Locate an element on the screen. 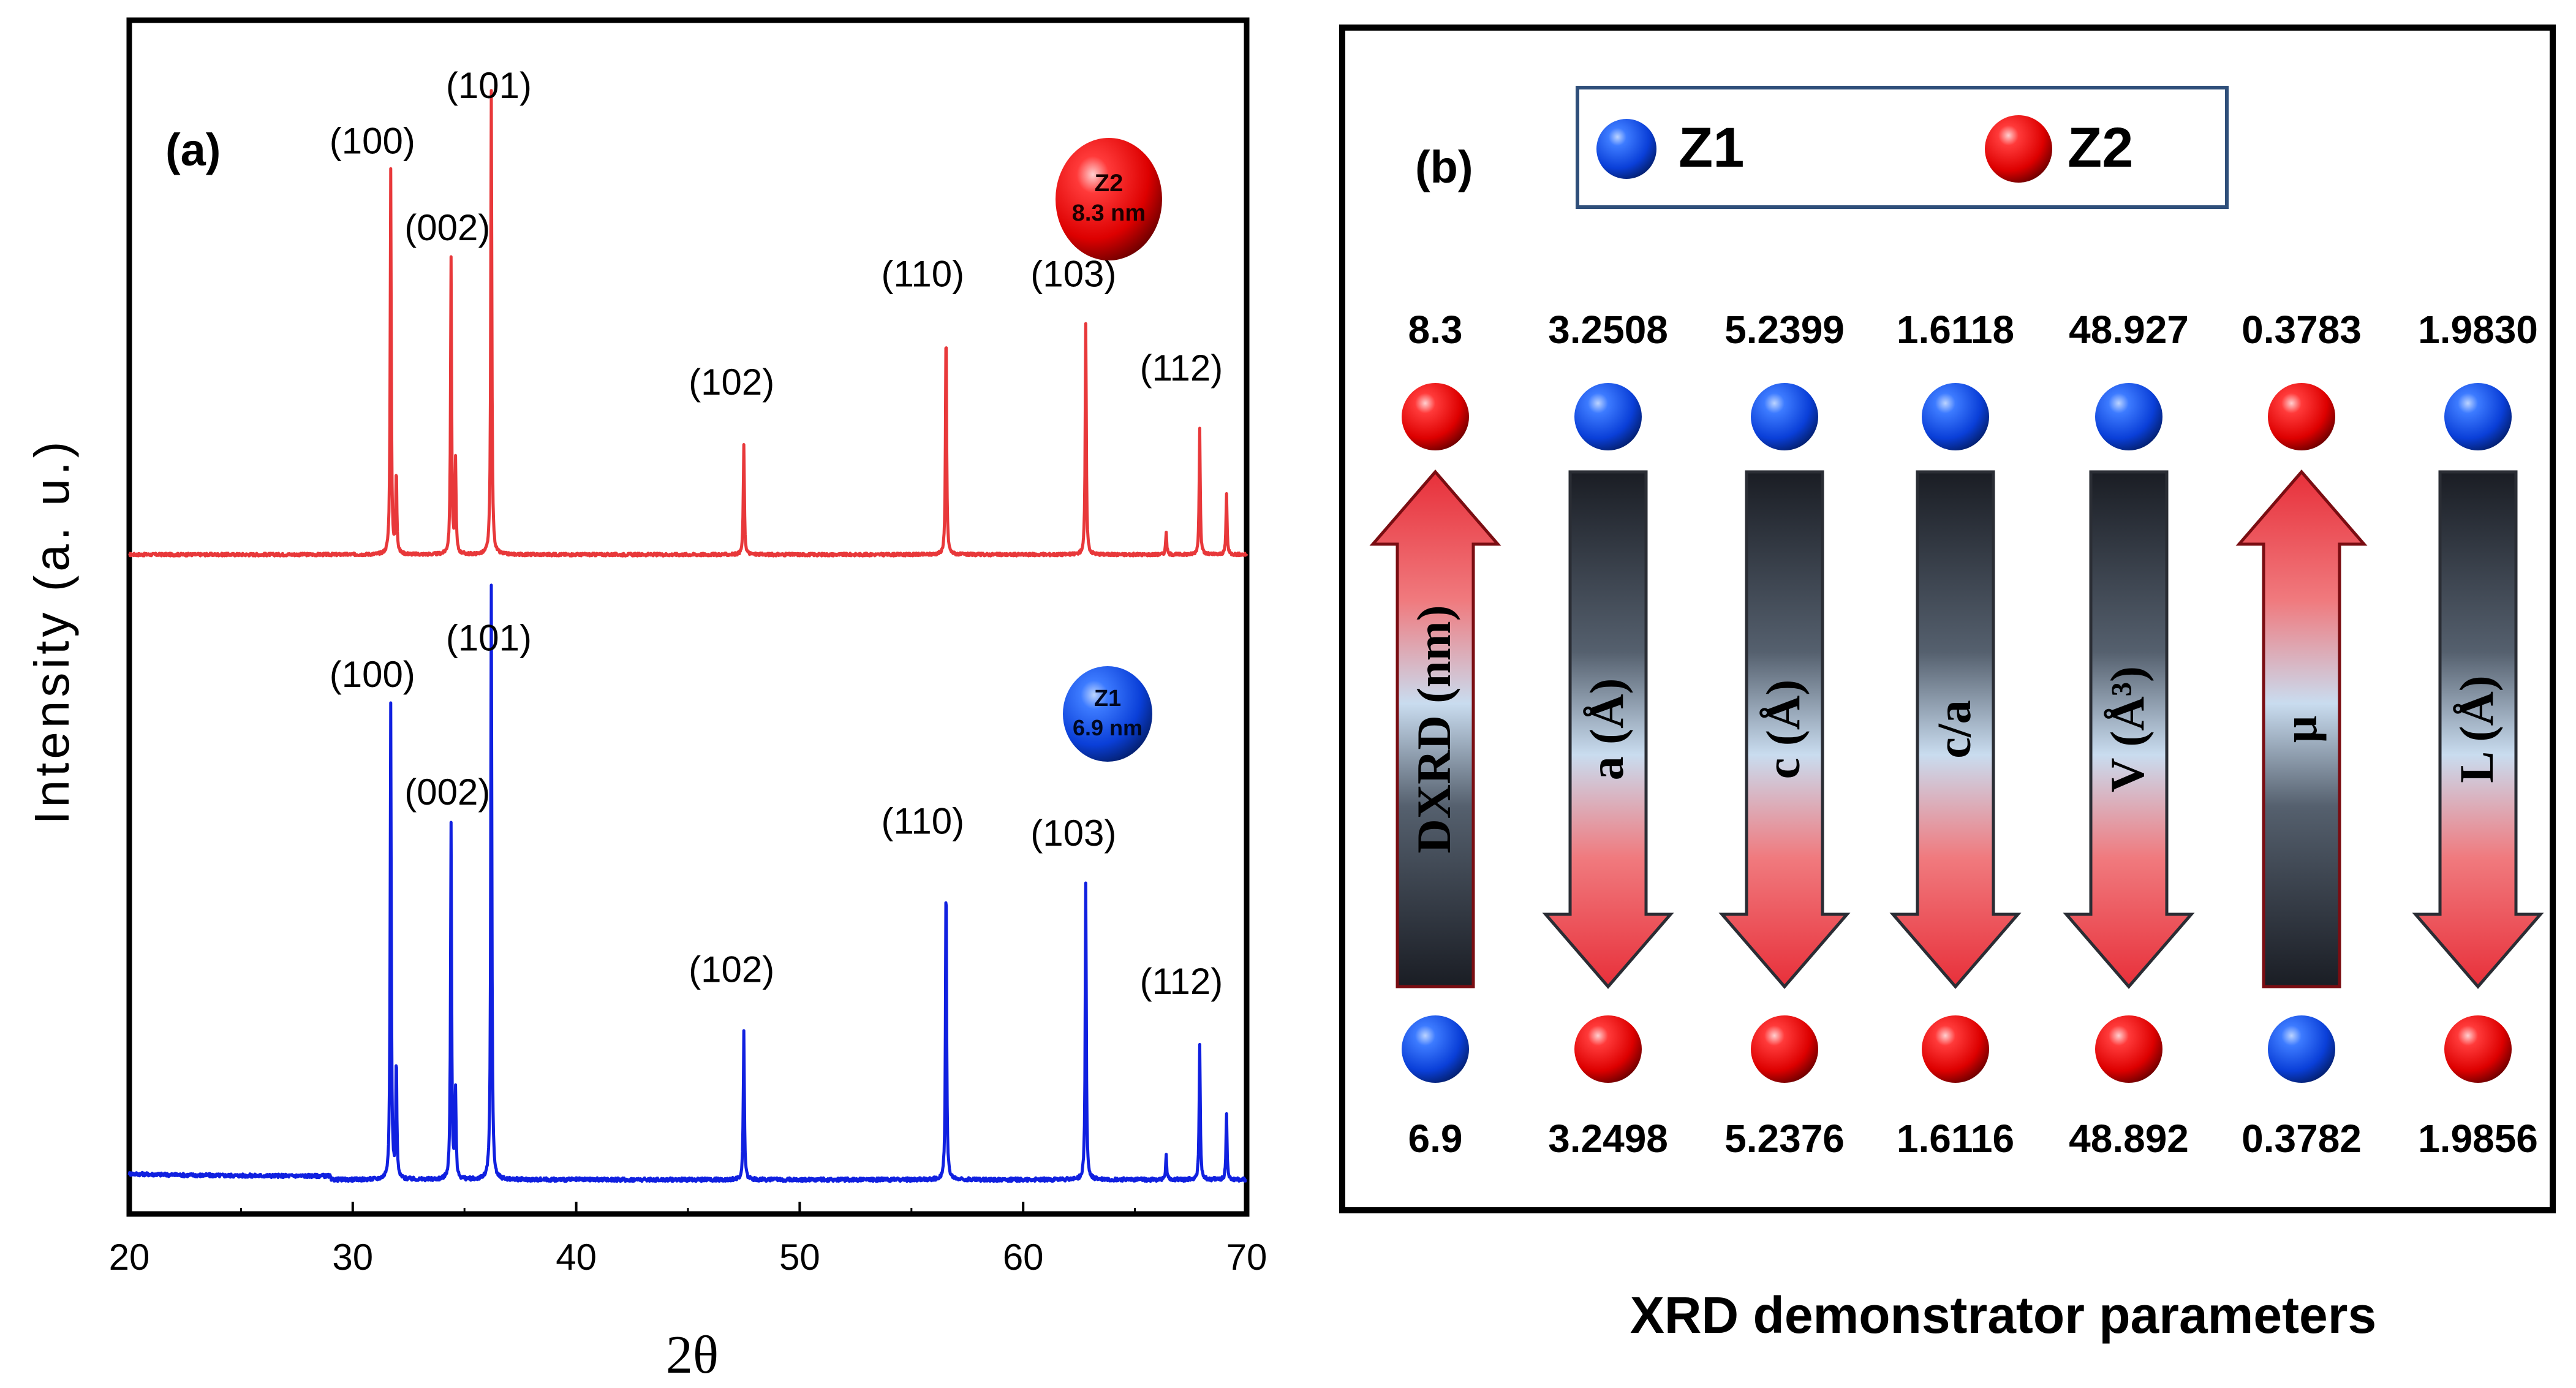  parameter-bottom-value: 0.3782 is located at coordinates (2302, 1139).